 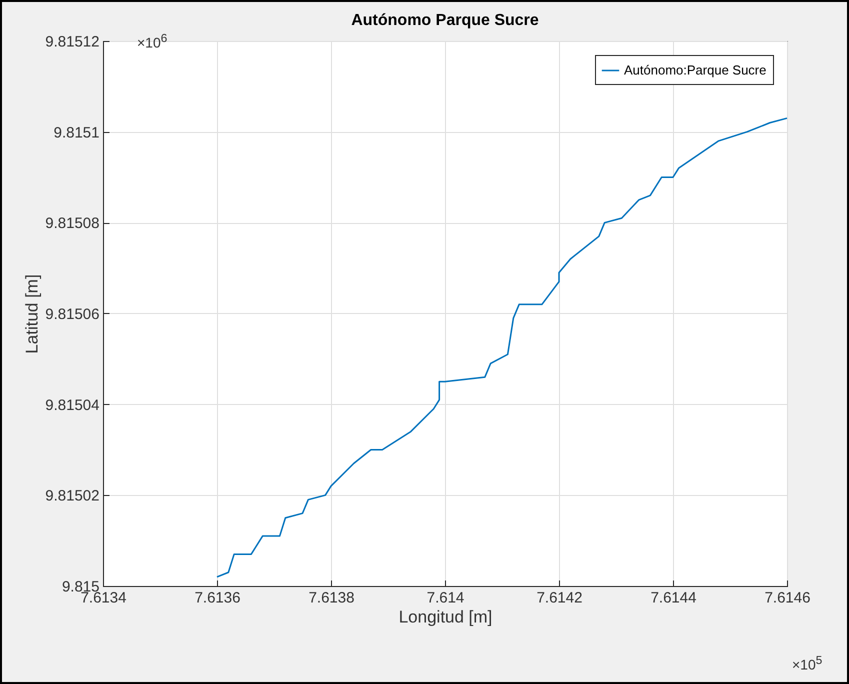 I want to click on y-tick-label: 9.81502, so click(x=72, y=496).